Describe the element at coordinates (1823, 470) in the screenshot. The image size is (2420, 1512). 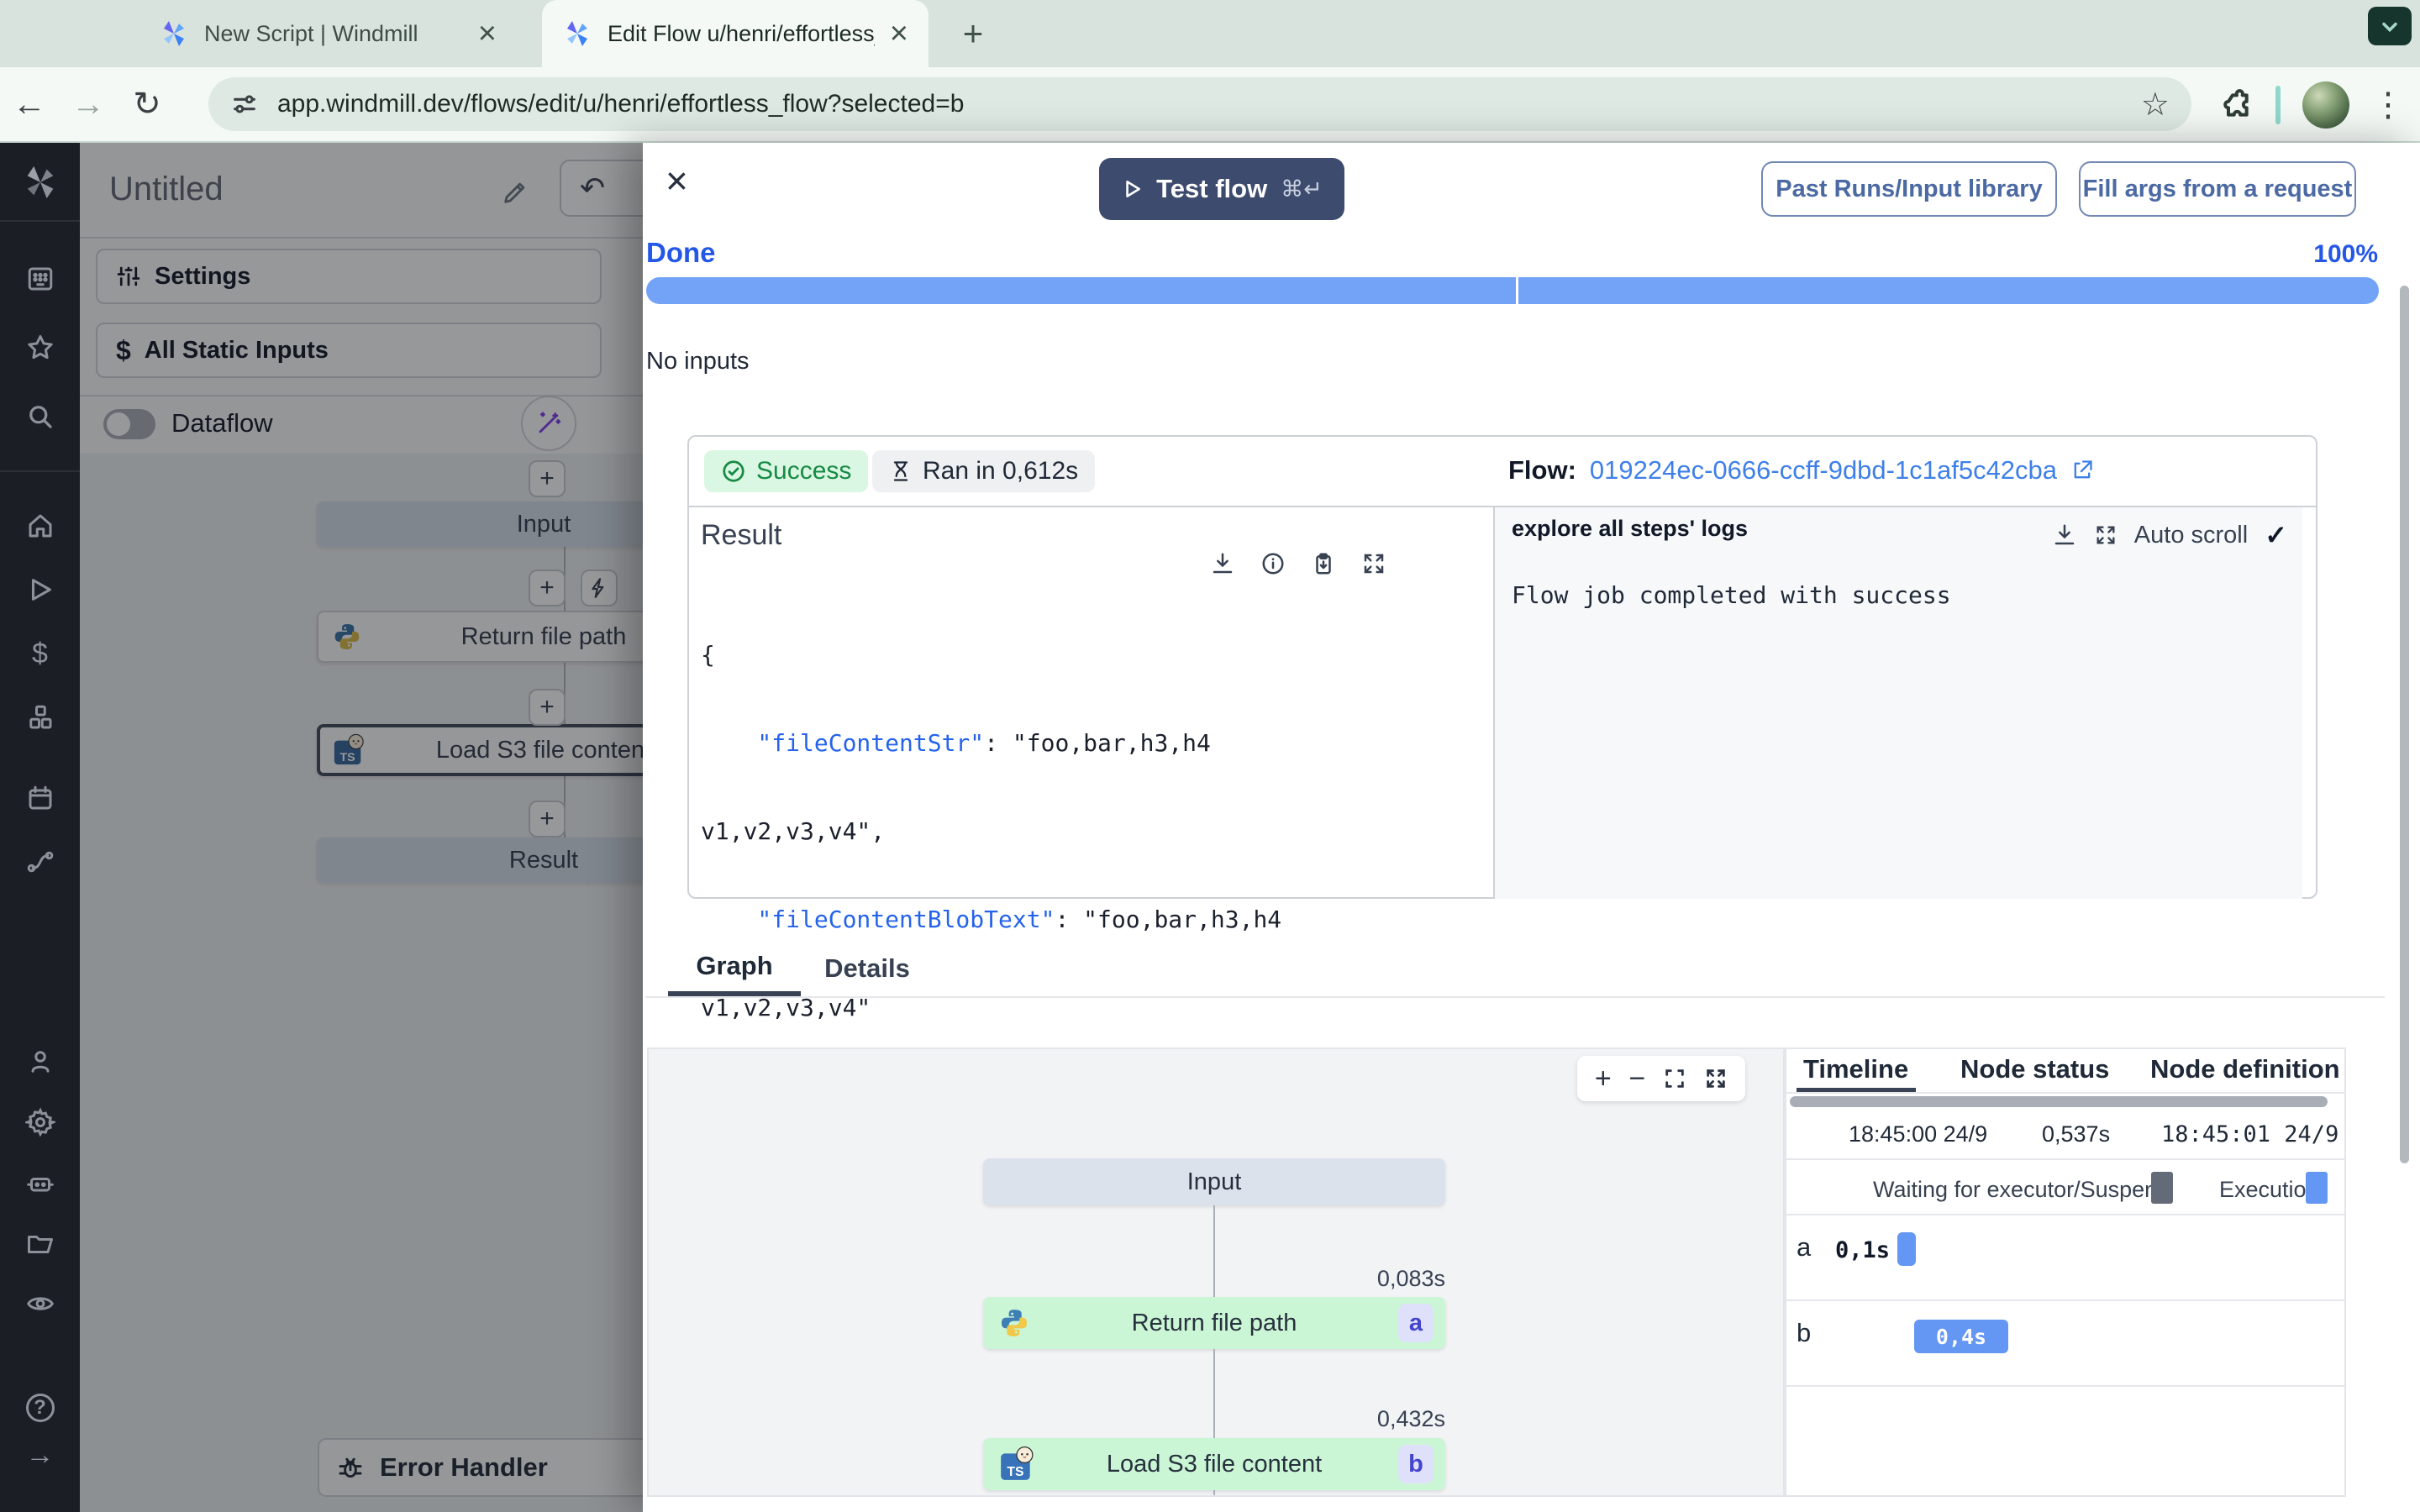
I see `flow-id-link: 019224ec-0666-ccff-9dbd-1c1af5c42cba` at that location.